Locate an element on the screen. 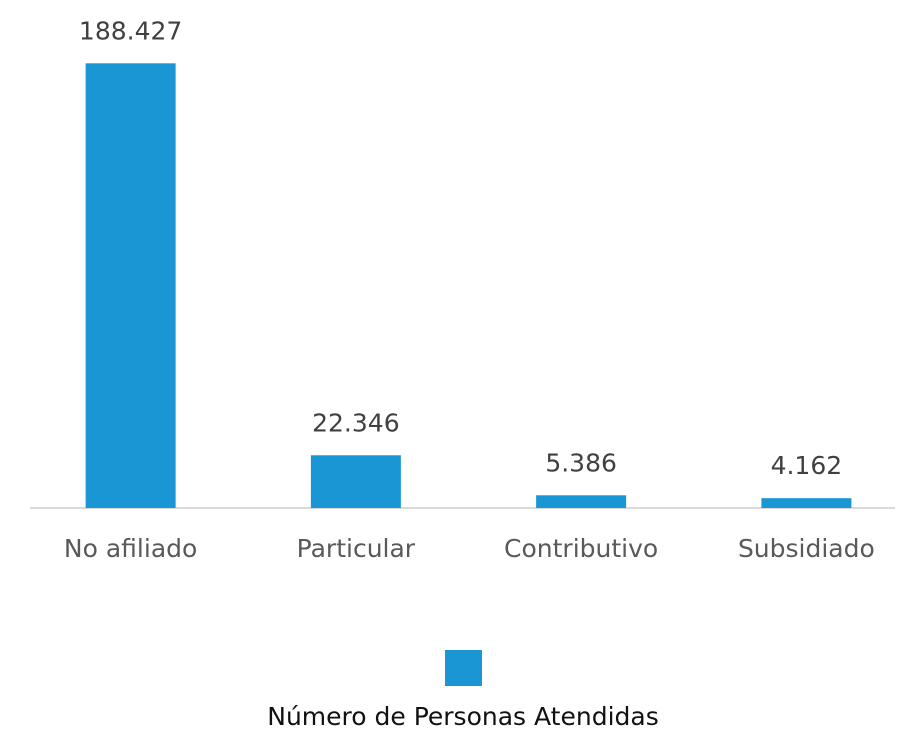 The image size is (906, 732). legend-swatch is located at coordinates (463, 668).